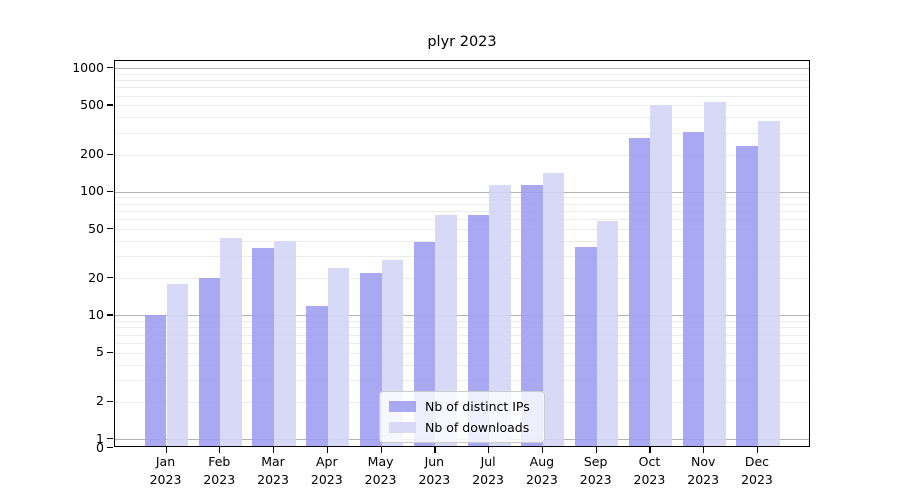  I want to click on y-tick-label-2: 2, so click(100, 401).